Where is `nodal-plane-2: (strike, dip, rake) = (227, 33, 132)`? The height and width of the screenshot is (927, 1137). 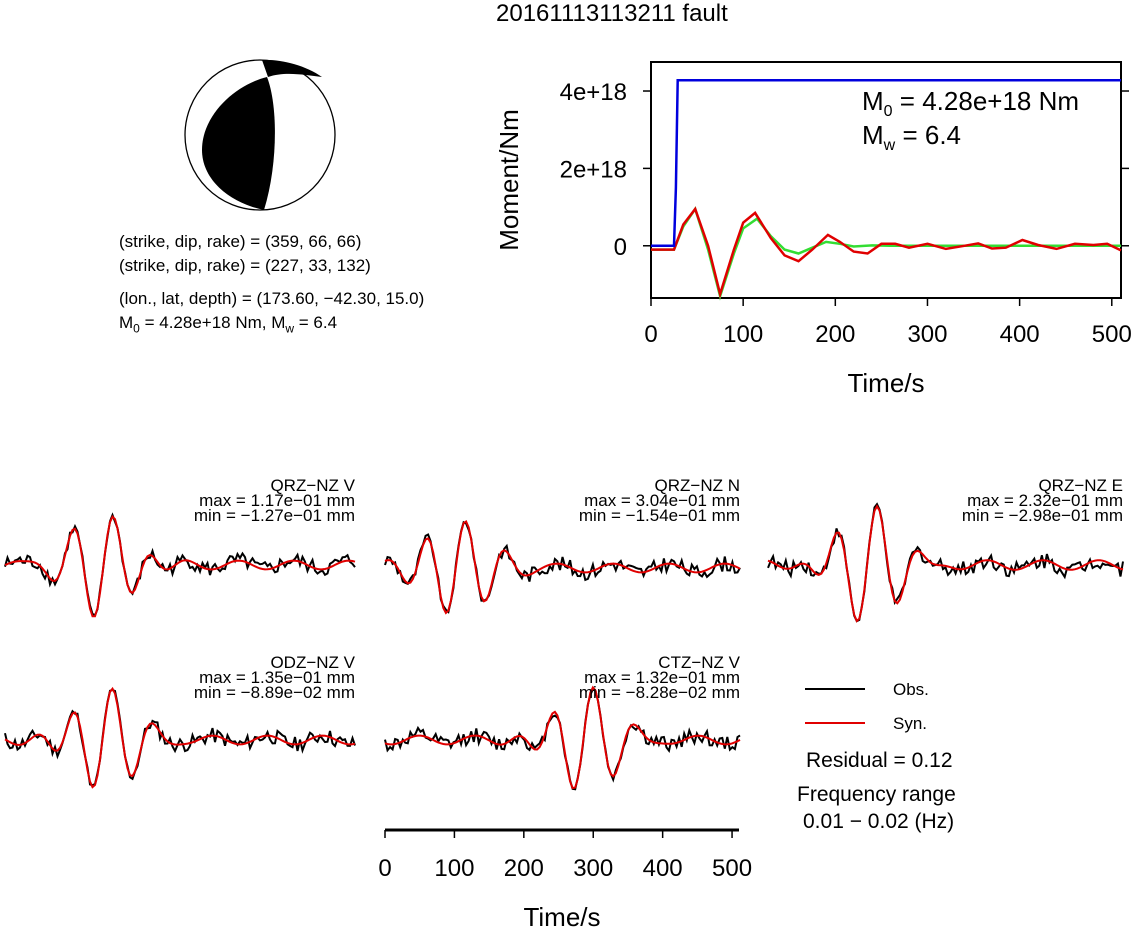
nodal-plane-2: (strike, dip, rake) = (227, 33, 132) is located at coordinates (245, 265).